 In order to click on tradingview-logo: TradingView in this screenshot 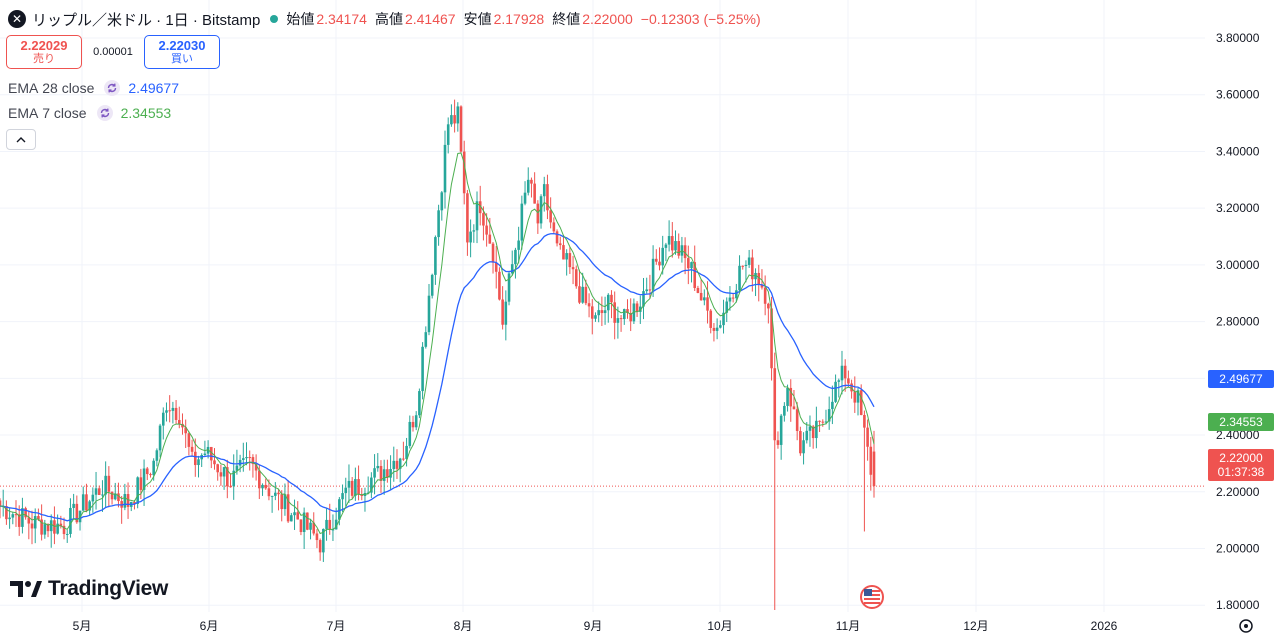, I will do `click(89, 589)`.